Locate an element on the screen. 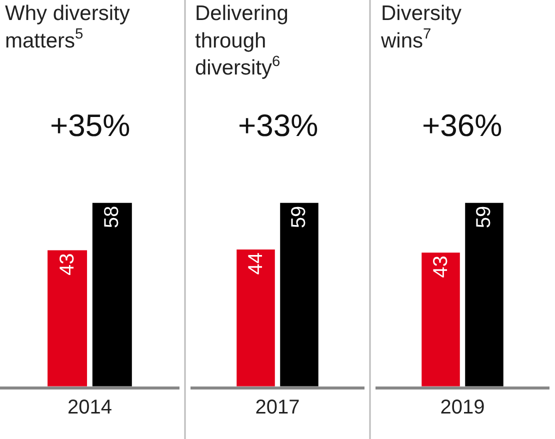  x-tick-label: 2017 is located at coordinates (277, 407).